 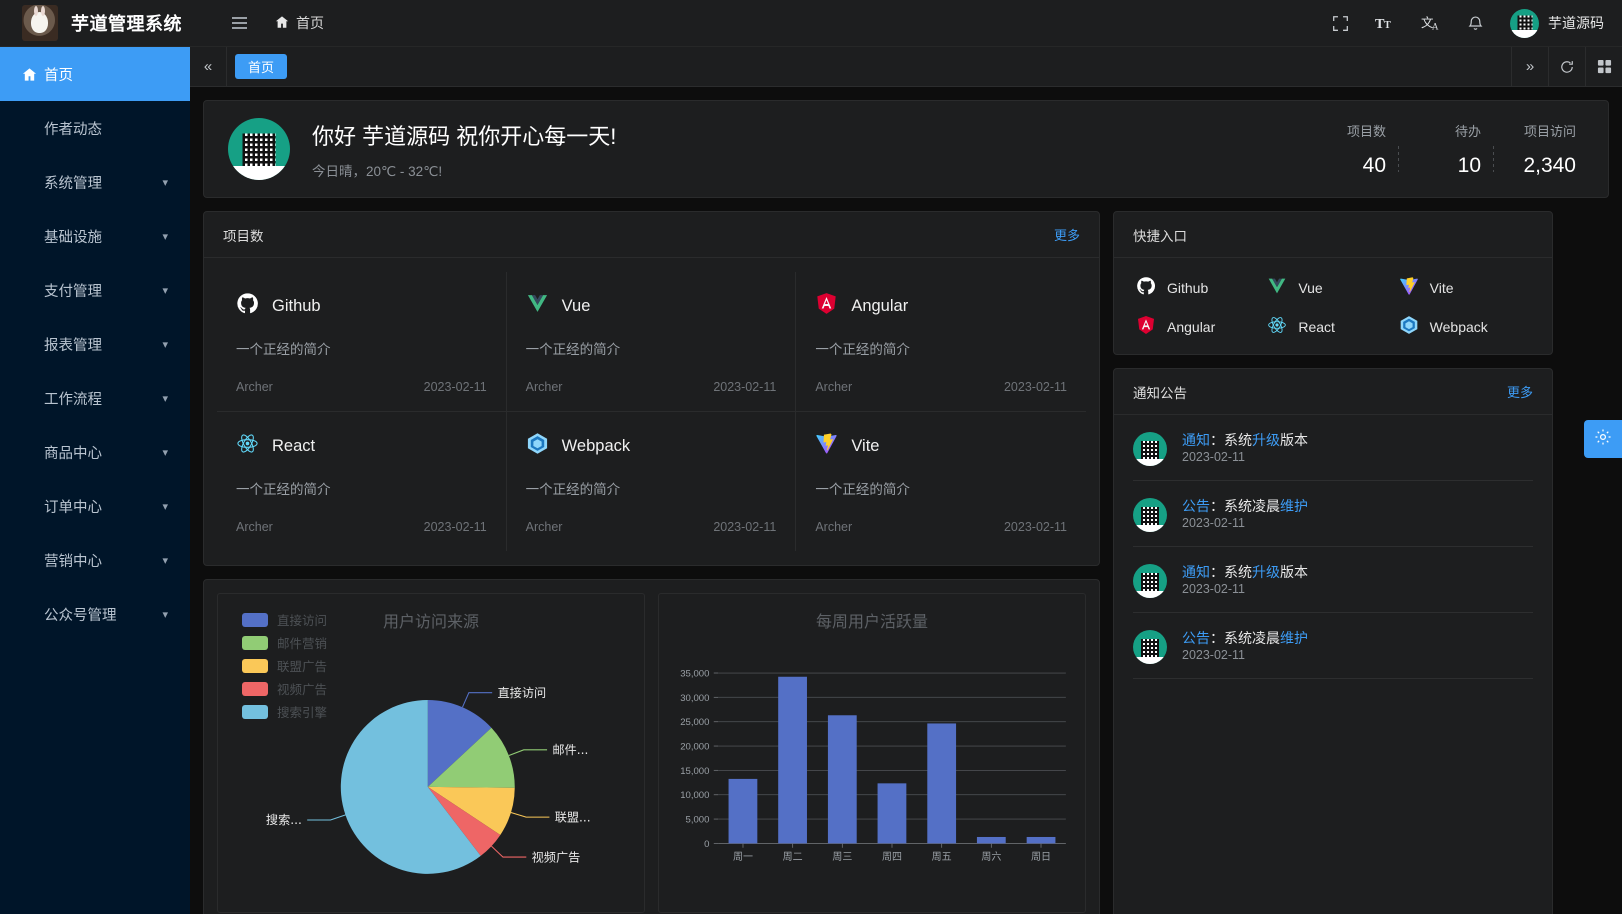 What do you see at coordinates (941, 481) in the screenshot?
I see `project-card: Vite 一个正经的简介 Archer 2023-02-11` at bounding box center [941, 481].